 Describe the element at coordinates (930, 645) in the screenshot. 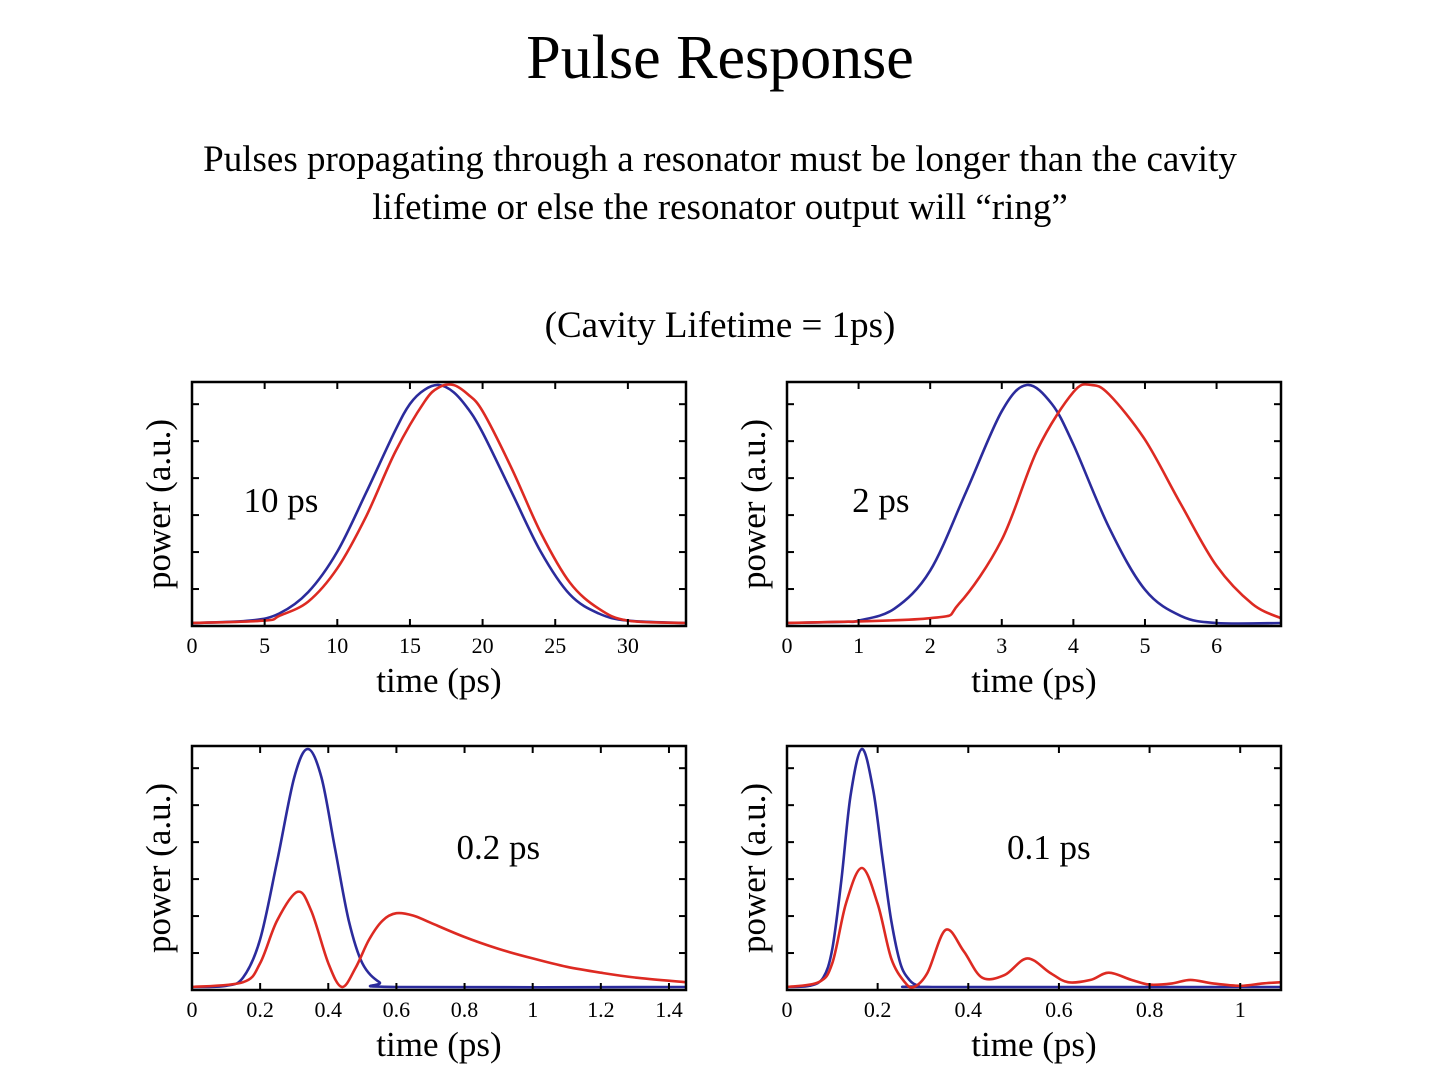

I see `x-tick-label: 2` at that location.